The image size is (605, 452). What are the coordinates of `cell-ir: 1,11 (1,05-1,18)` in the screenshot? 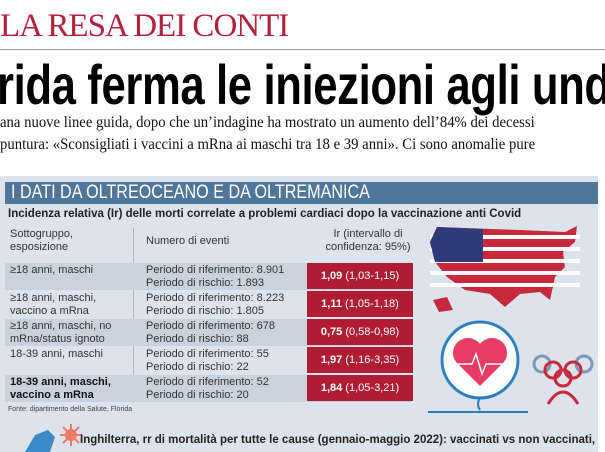 It's located at (360, 304).